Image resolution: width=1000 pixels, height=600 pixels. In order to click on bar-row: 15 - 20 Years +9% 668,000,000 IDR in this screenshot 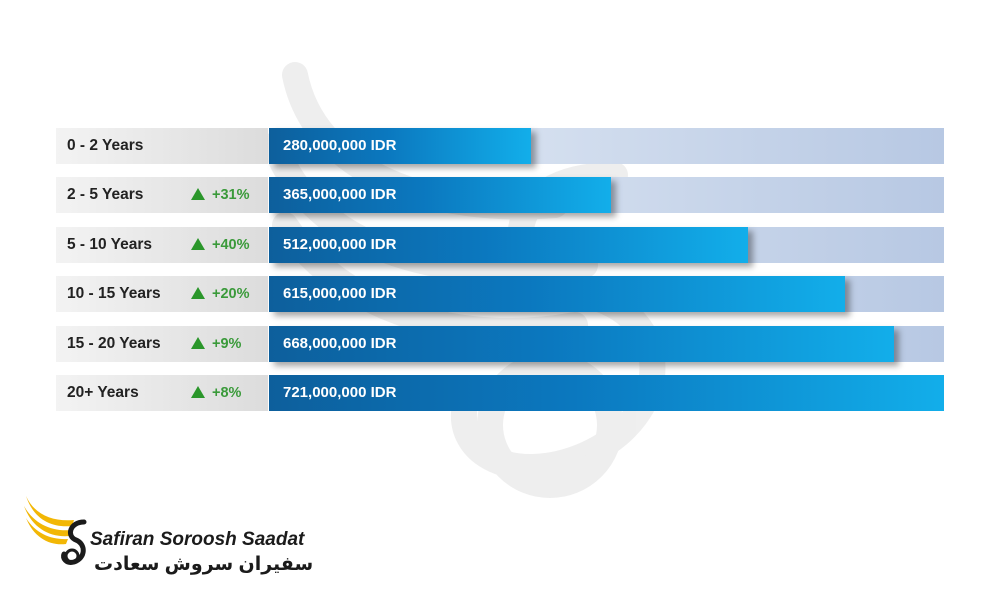, I will do `click(500, 343)`.